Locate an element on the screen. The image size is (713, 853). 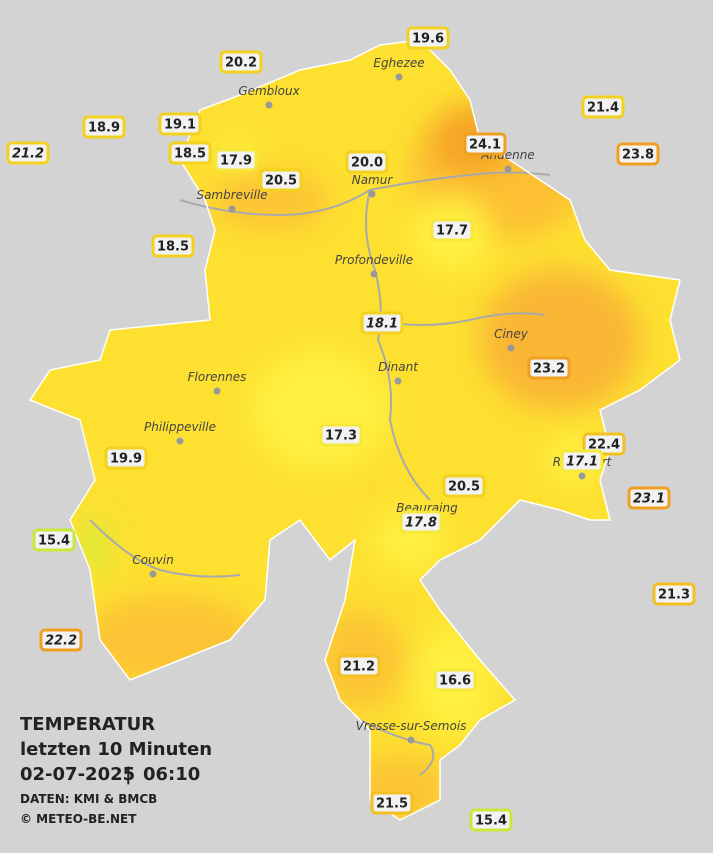
station-value: 21.5 is located at coordinates (392, 804).